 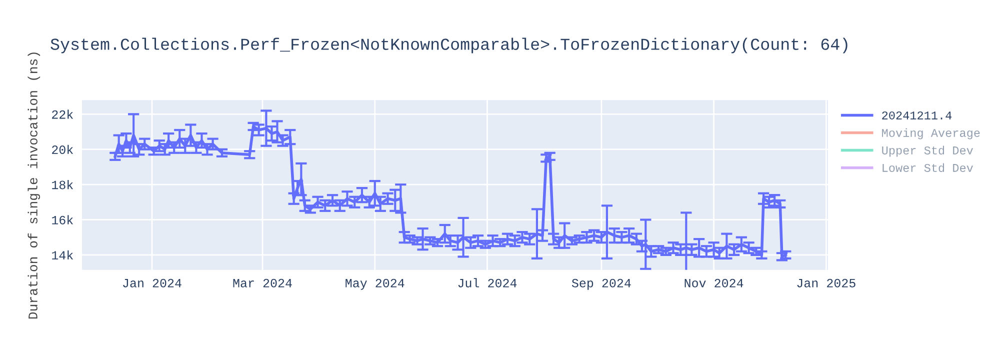 I want to click on legend-label: Moving Average, so click(x=931, y=134).